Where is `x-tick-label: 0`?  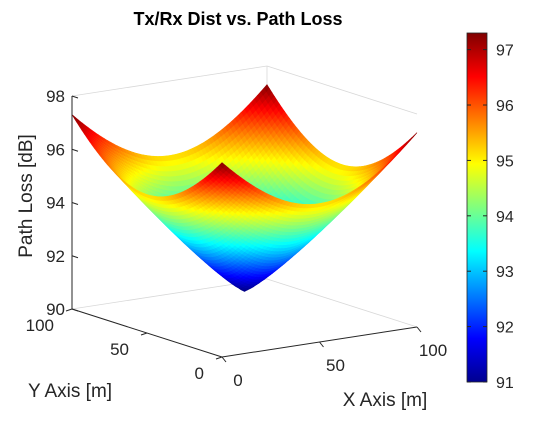 x-tick-label: 0 is located at coordinates (237, 380).